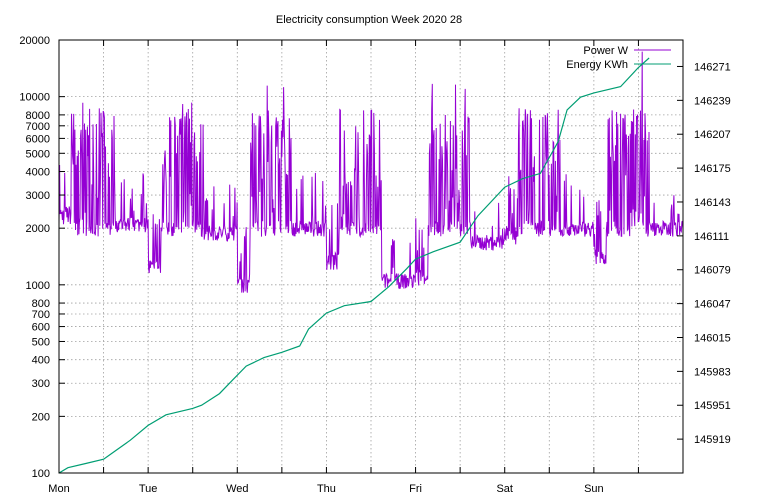 Image resolution: width=768 pixels, height=500 pixels. What do you see at coordinates (712, 67) in the screenshot?
I see `y2-tick-label: 146271` at bounding box center [712, 67].